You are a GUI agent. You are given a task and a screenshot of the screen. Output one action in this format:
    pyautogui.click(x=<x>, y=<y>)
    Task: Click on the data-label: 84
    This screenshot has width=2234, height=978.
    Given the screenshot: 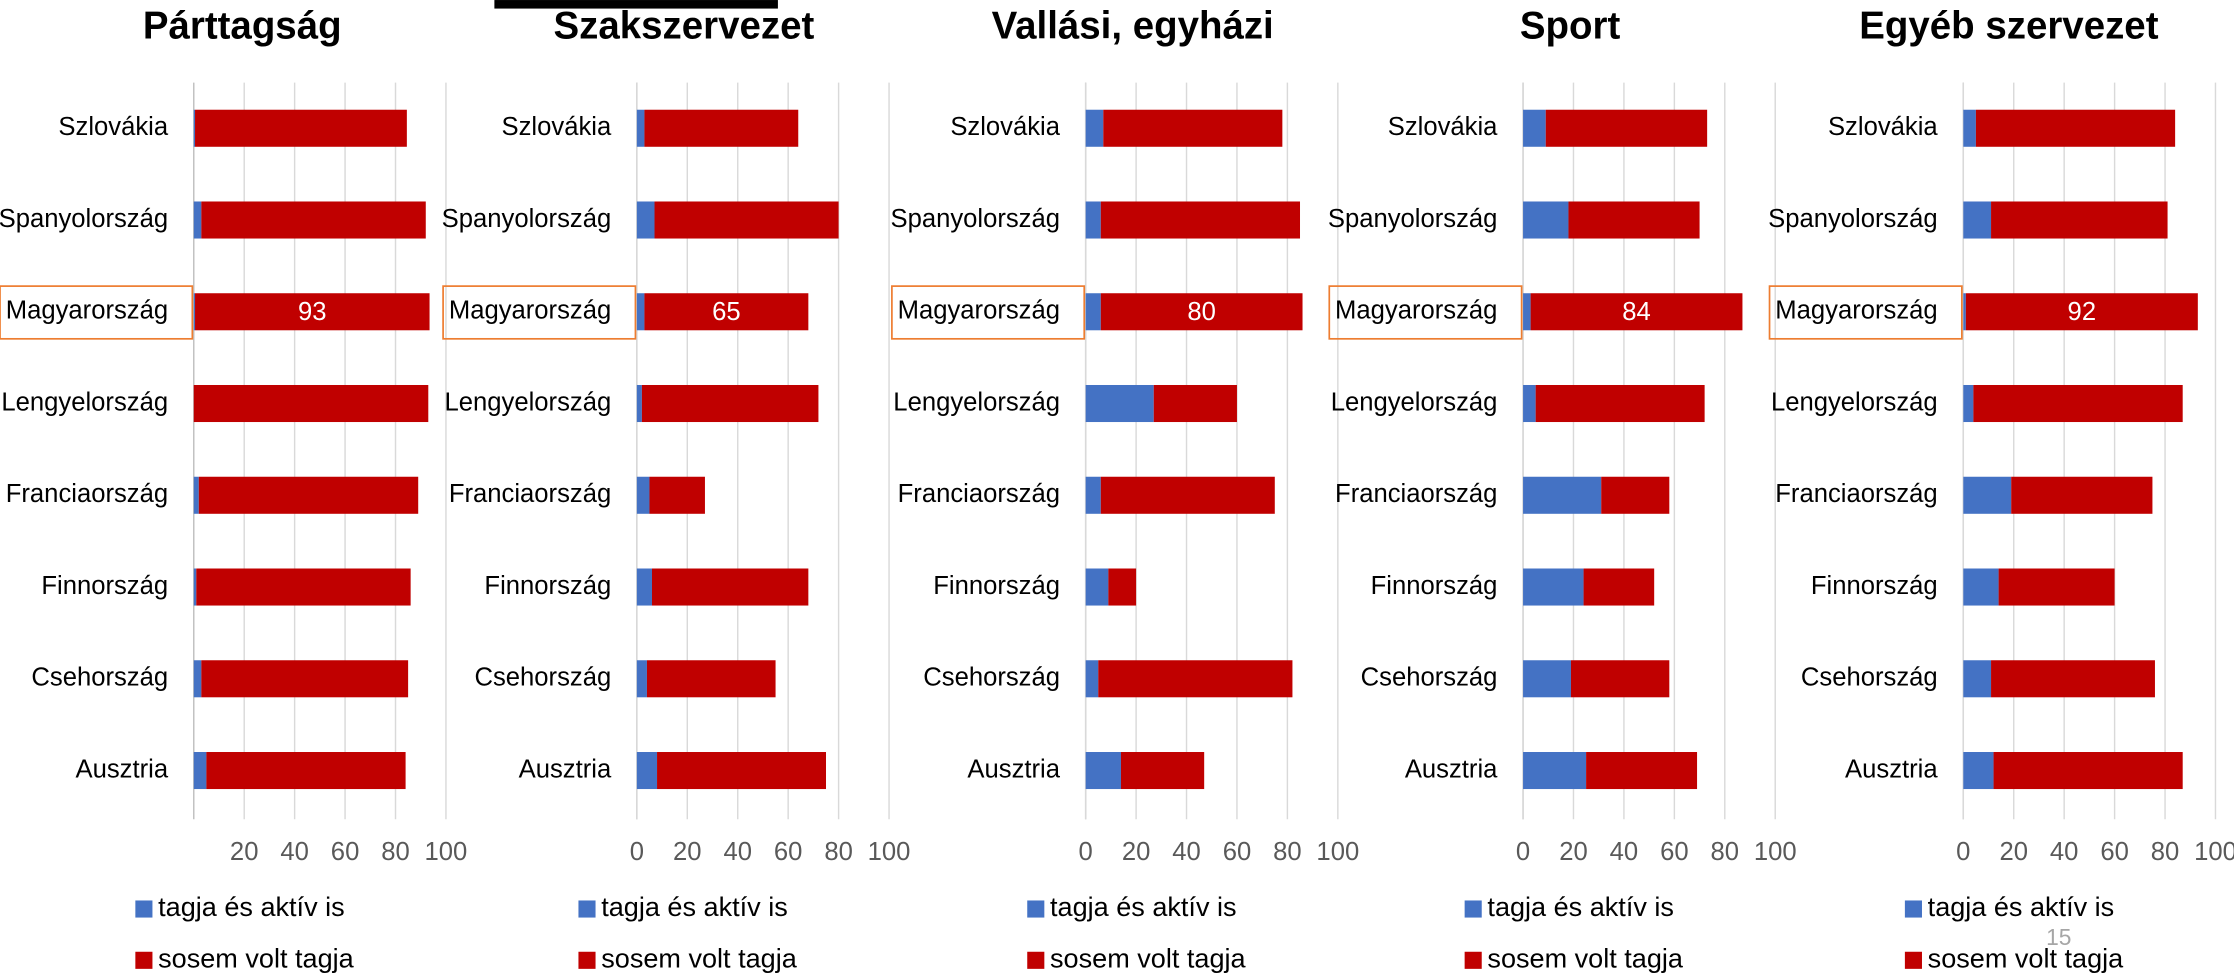 What is the action you would take?
    pyautogui.click(x=1636, y=312)
    